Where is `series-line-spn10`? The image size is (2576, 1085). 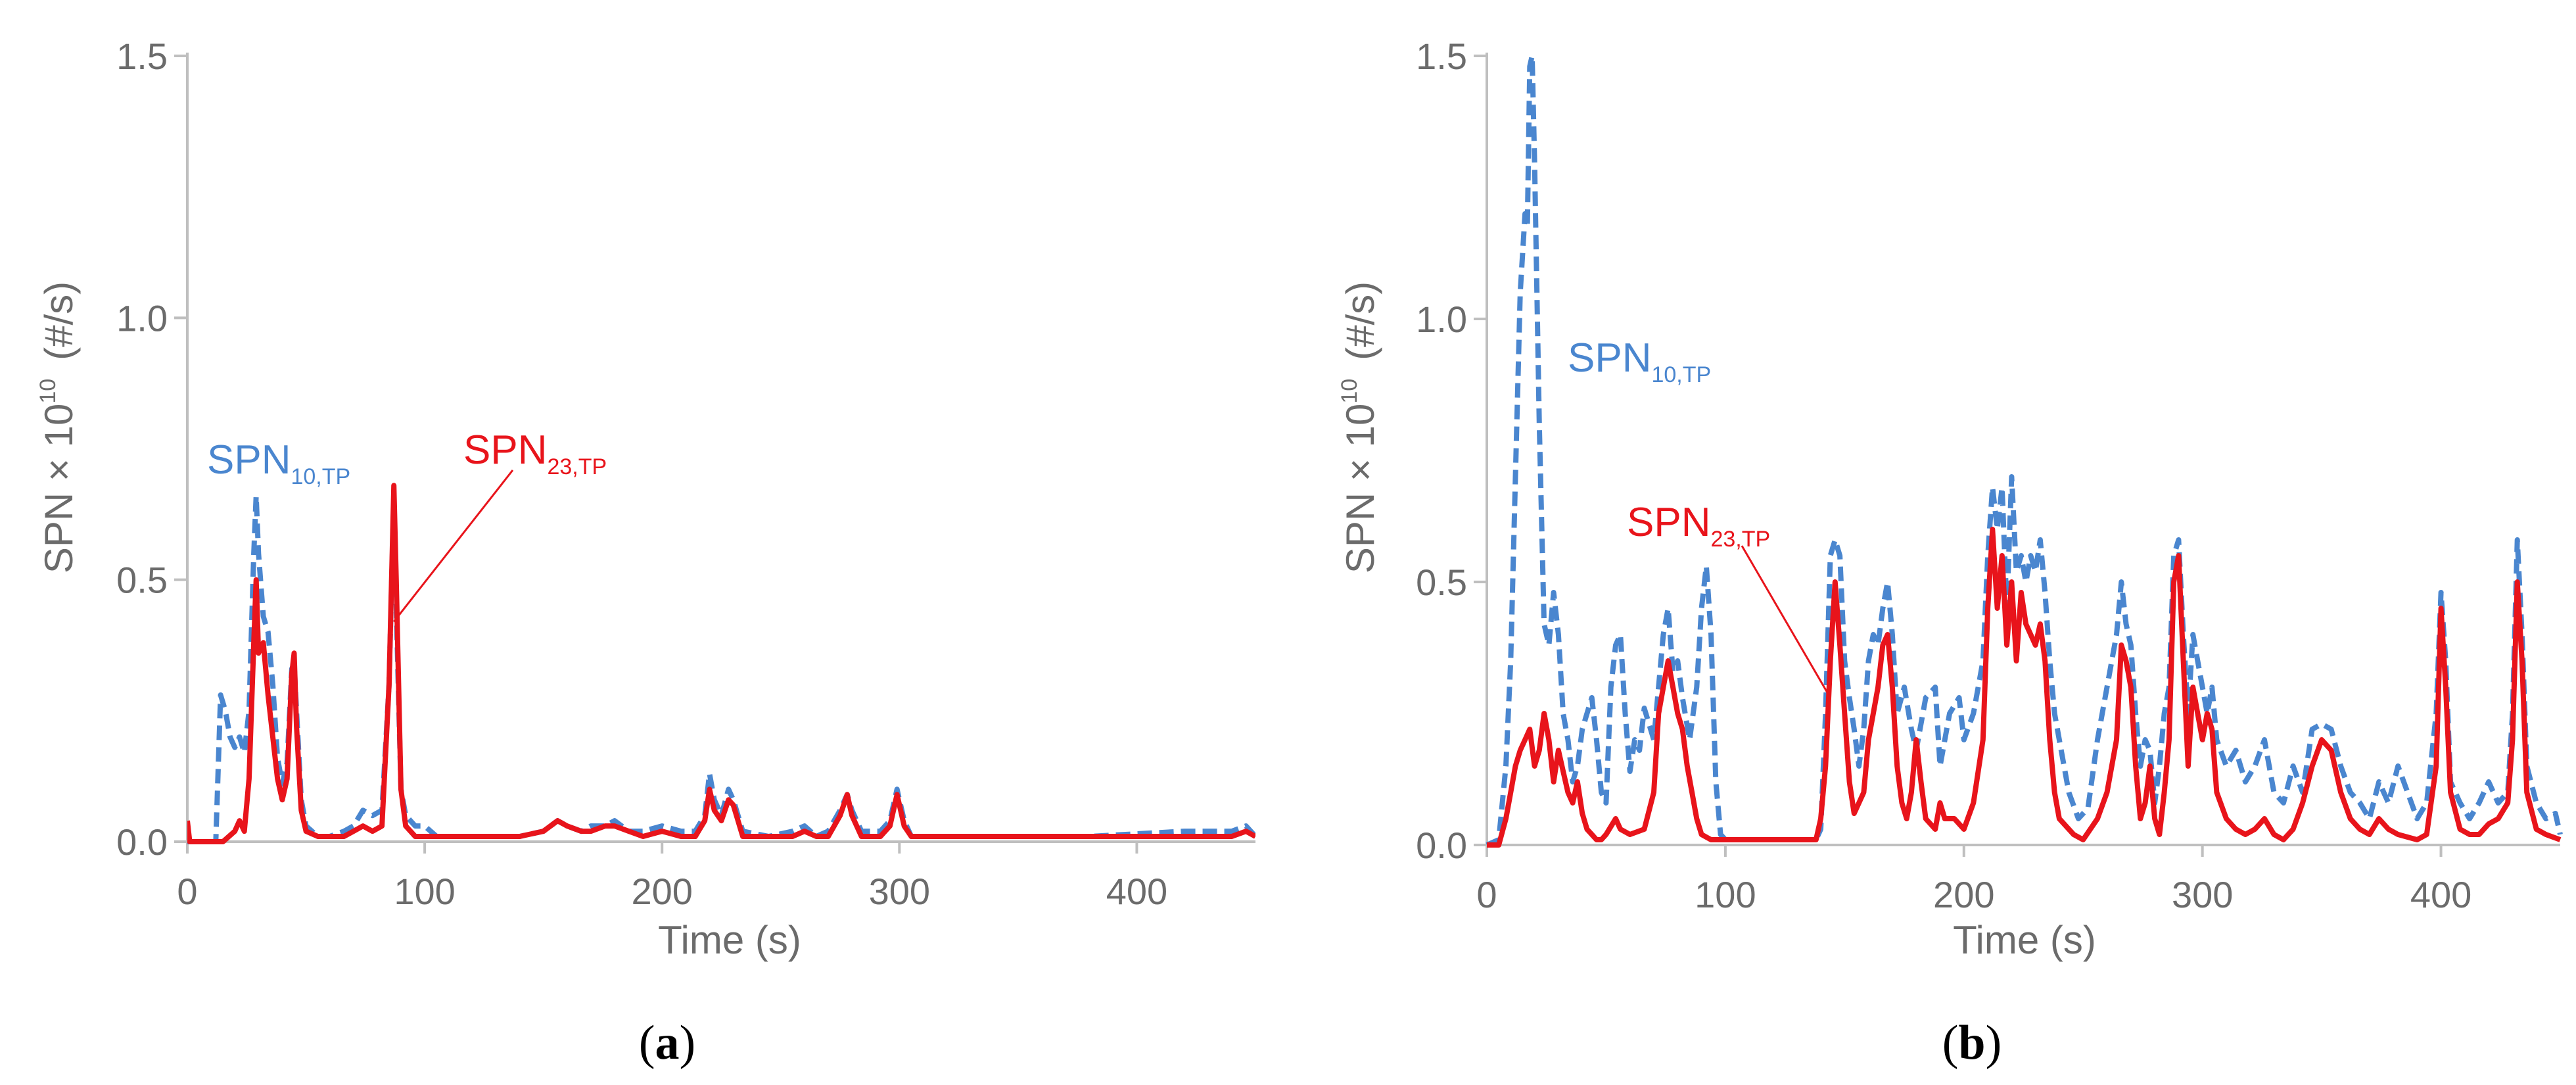
series-line-spn10 is located at coordinates (721, 668).